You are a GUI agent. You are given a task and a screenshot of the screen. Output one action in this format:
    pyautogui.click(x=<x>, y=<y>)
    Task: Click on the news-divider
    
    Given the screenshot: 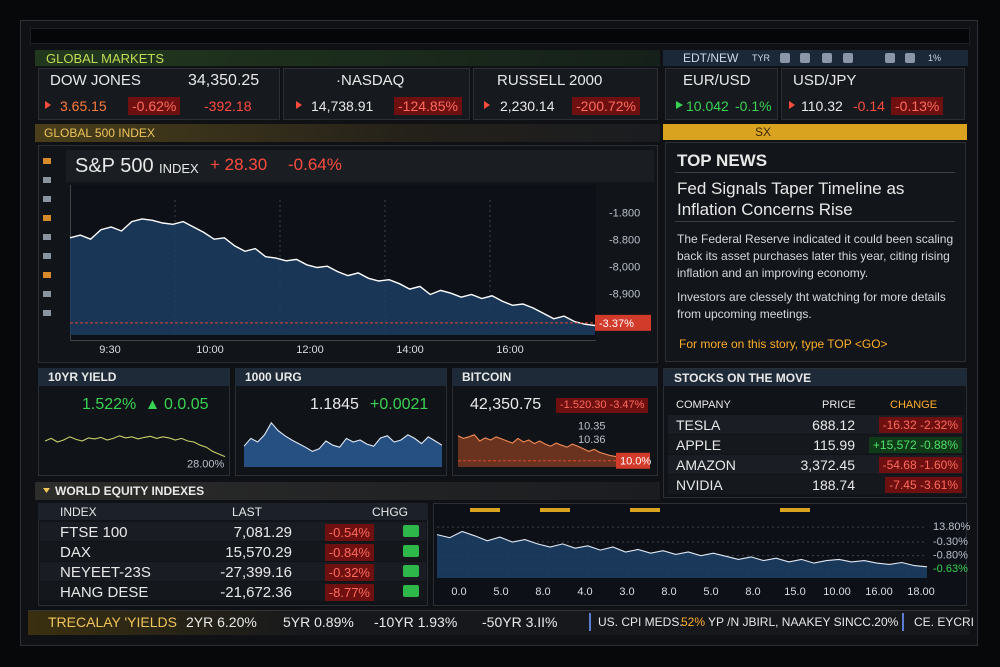 What is the action you would take?
    pyautogui.click(x=815, y=221)
    